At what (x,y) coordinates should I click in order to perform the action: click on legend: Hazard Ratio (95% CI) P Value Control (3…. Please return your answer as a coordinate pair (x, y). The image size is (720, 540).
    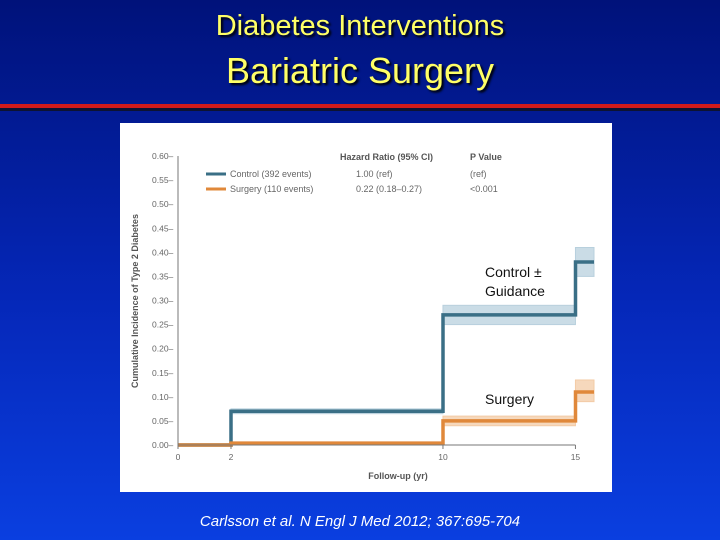
    Looking at the image, I should click on (354, 173).